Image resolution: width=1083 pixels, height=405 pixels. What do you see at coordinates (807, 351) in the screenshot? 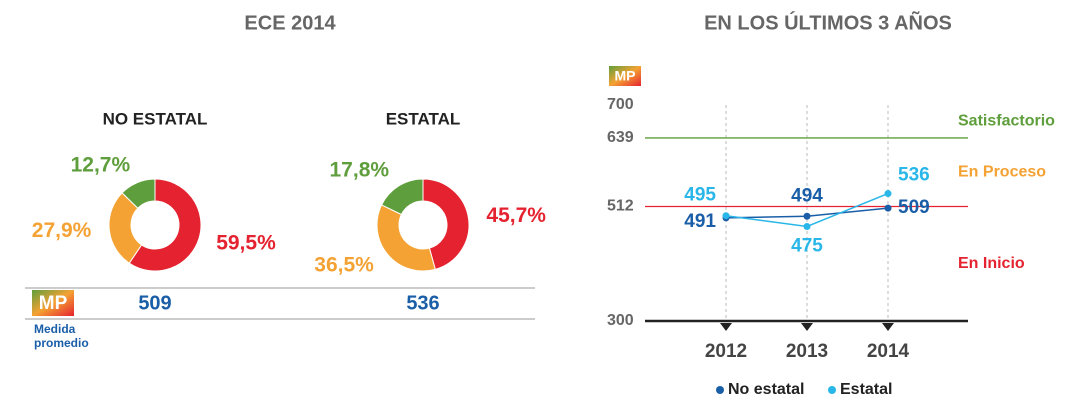
I see `x-tick-label: 2013` at bounding box center [807, 351].